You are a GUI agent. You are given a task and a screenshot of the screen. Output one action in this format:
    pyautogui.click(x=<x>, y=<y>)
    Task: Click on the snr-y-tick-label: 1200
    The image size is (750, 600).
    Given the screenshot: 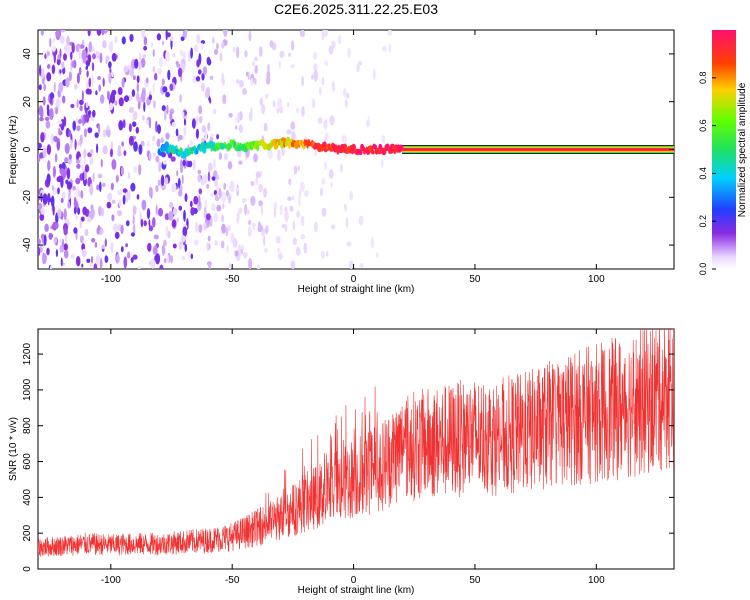 What is the action you would take?
    pyautogui.click(x=27, y=354)
    